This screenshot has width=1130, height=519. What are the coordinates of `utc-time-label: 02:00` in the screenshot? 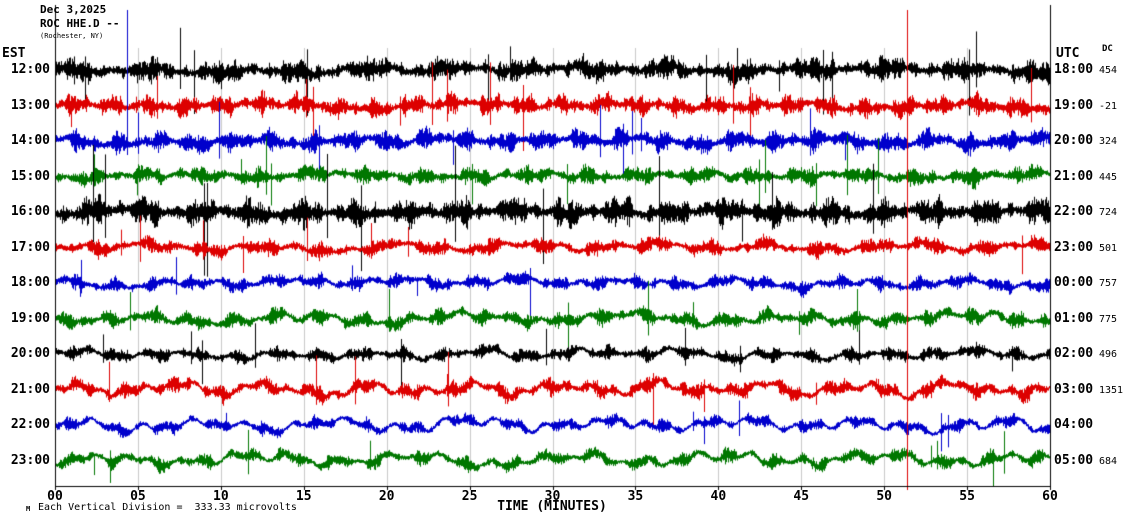 It's located at (1074, 353).